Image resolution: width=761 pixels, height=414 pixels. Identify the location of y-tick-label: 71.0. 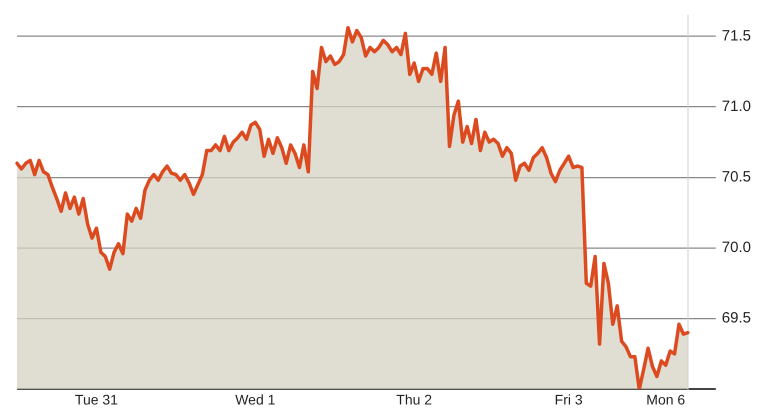
(737, 106).